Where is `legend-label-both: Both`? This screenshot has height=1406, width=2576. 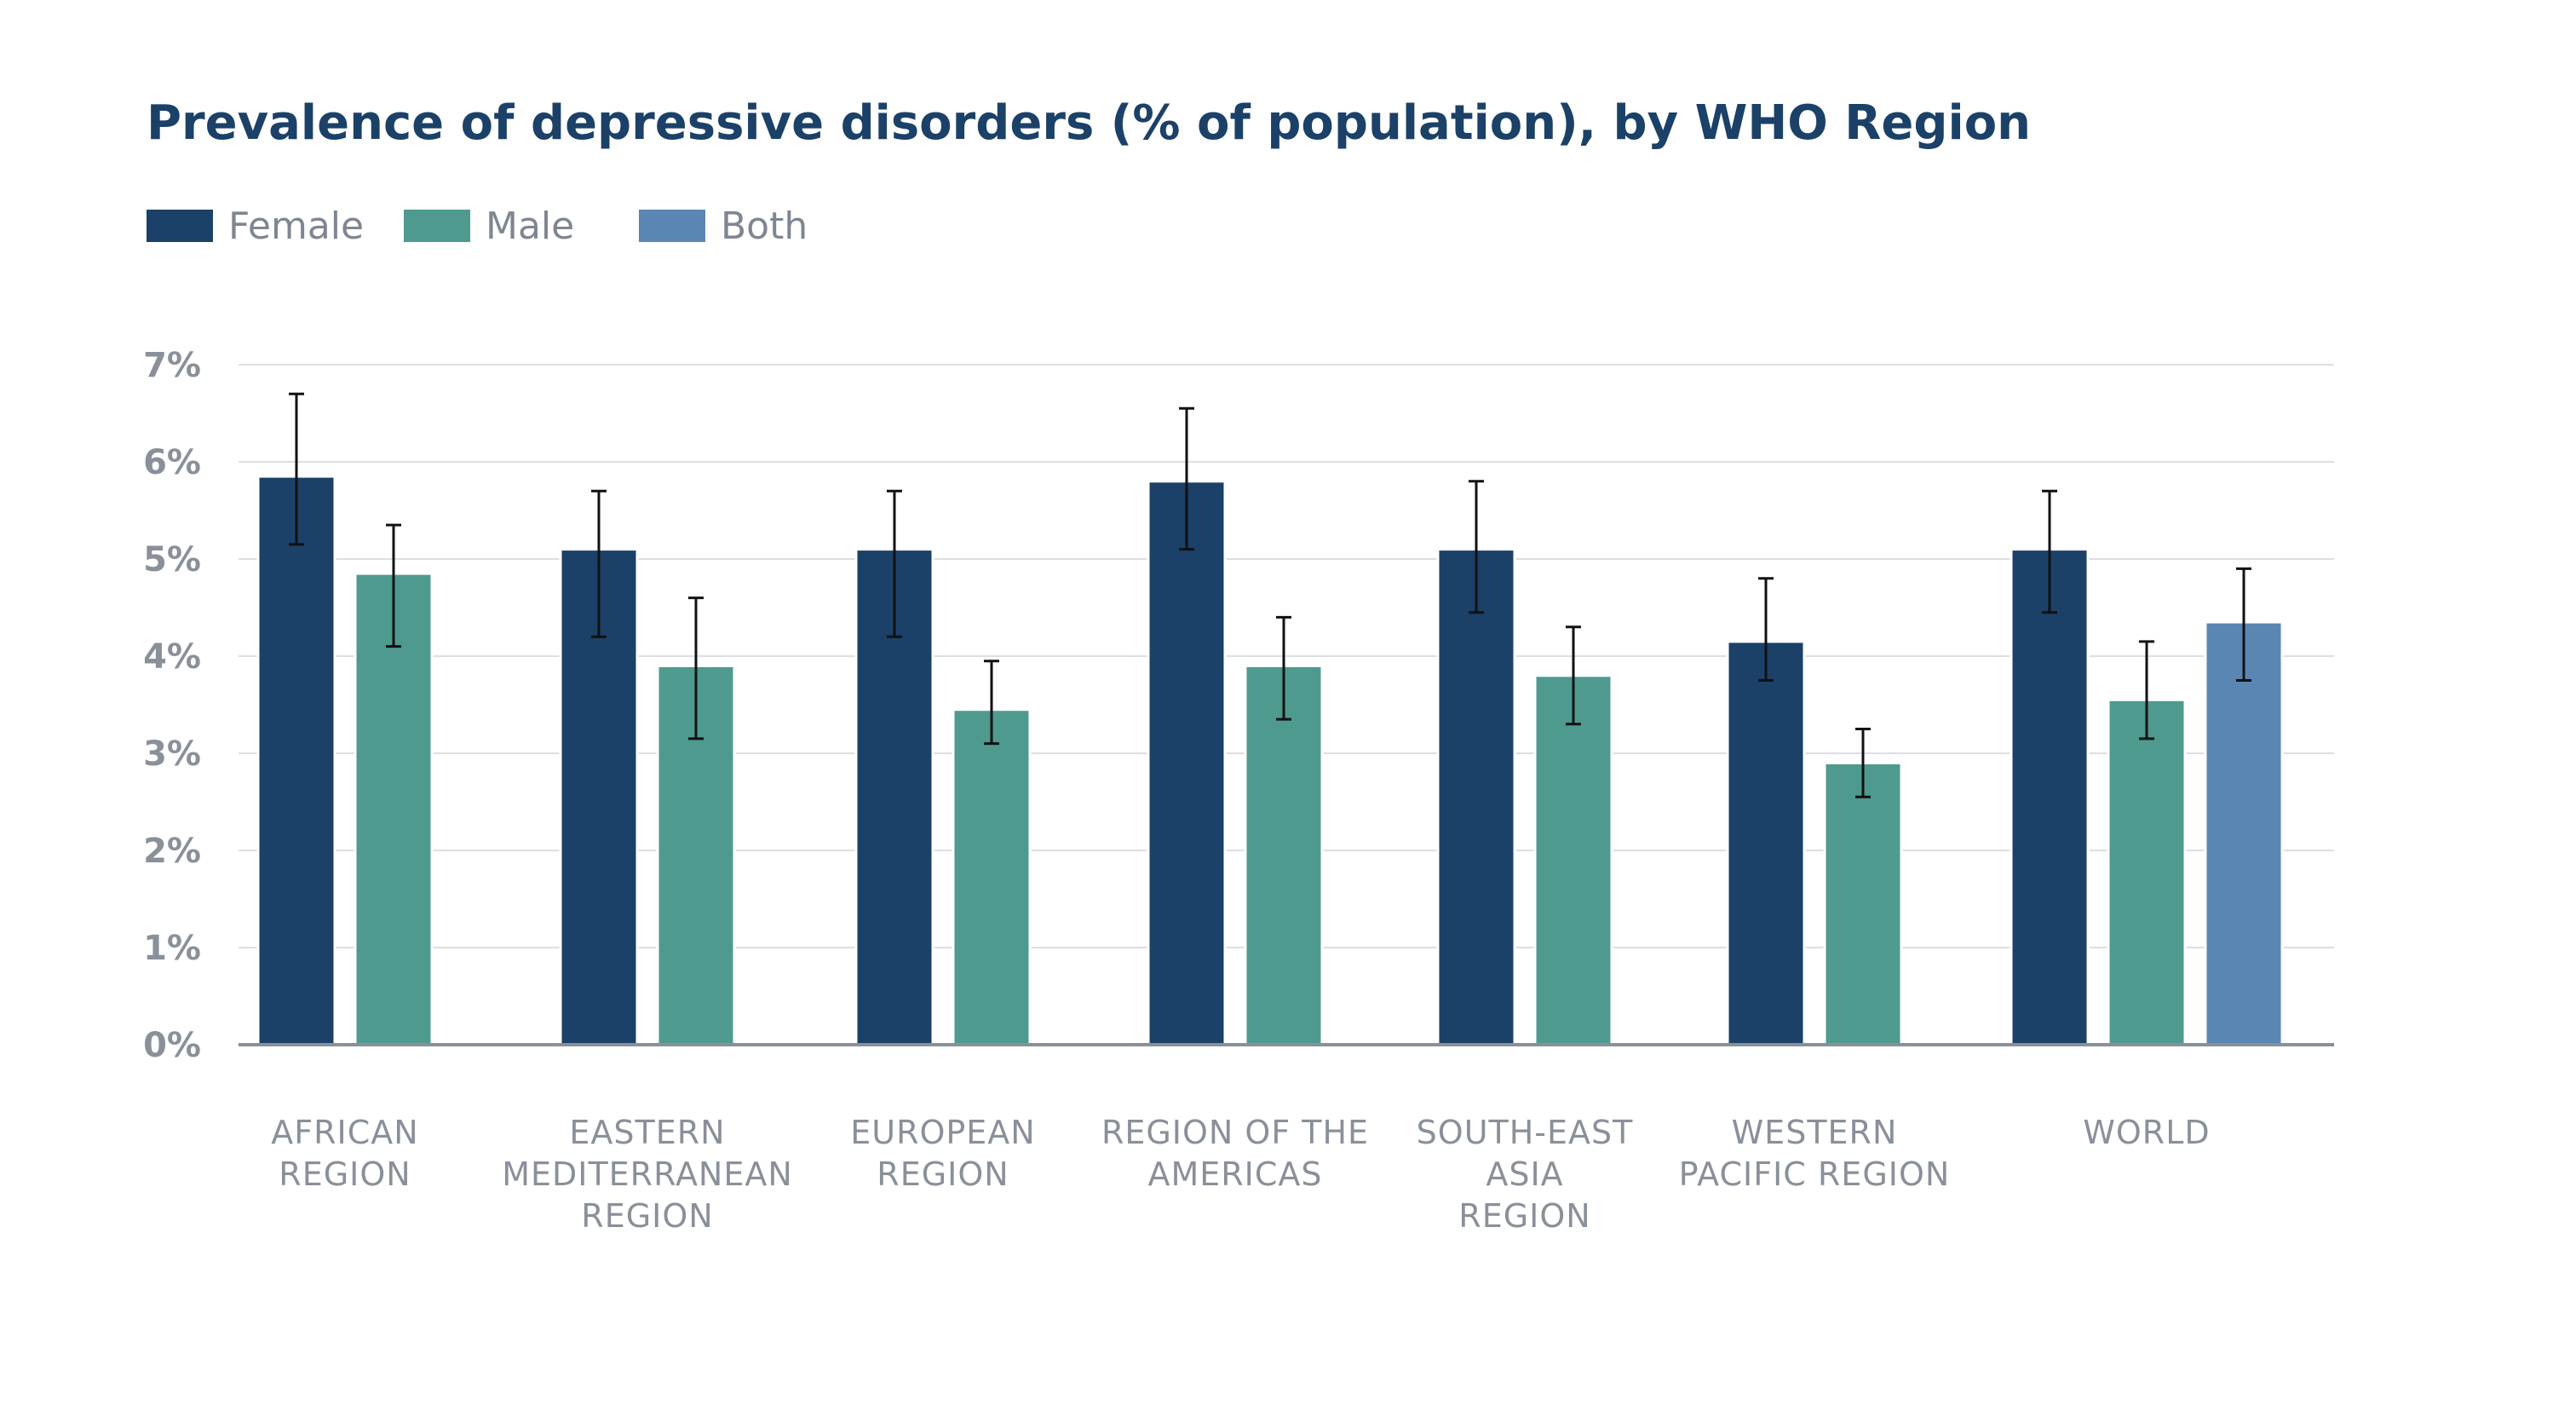 legend-label-both: Both is located at coordinates (765, 226).